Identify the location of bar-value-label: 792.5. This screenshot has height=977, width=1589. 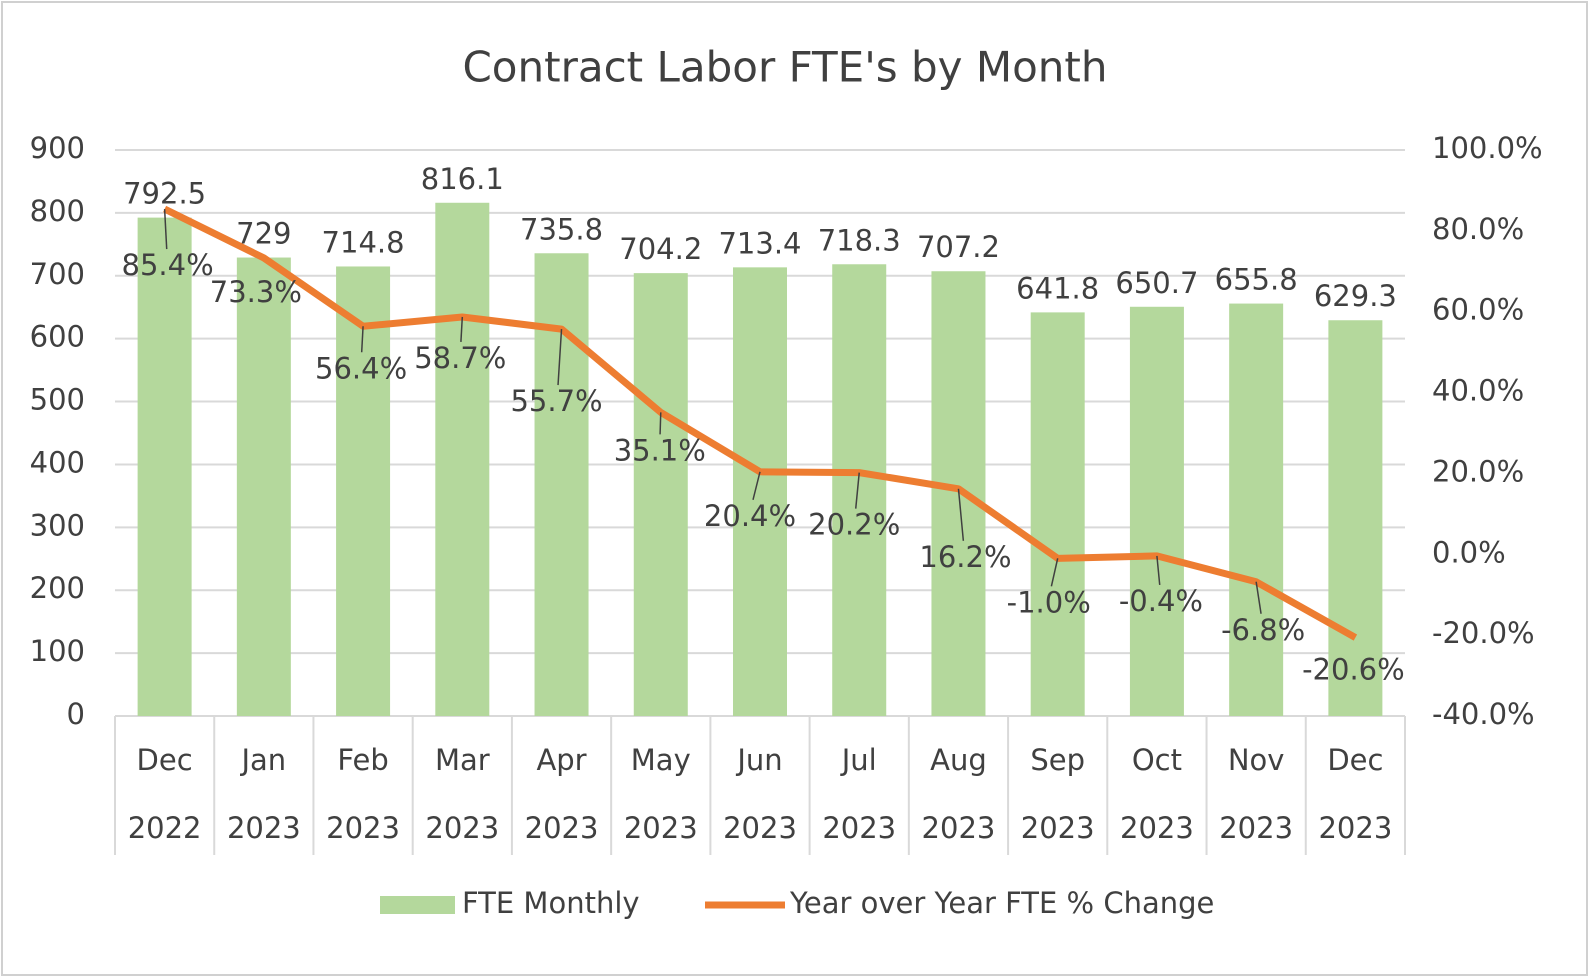
(164, 194).